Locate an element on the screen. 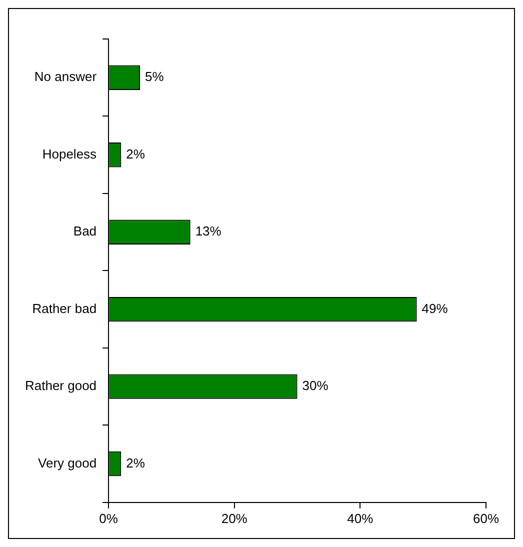  y-tick-label: Bad is located at coordinates (85, 231).